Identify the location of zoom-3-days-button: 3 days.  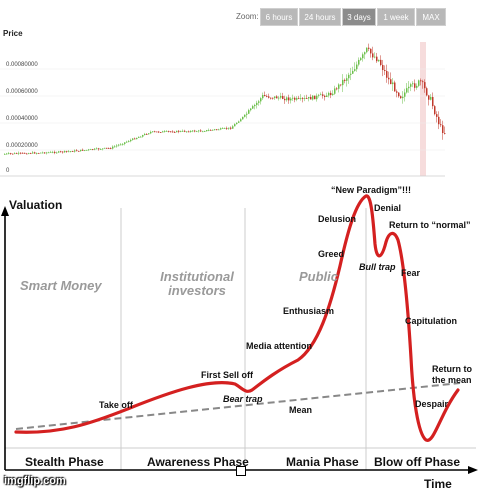
(359, 17).